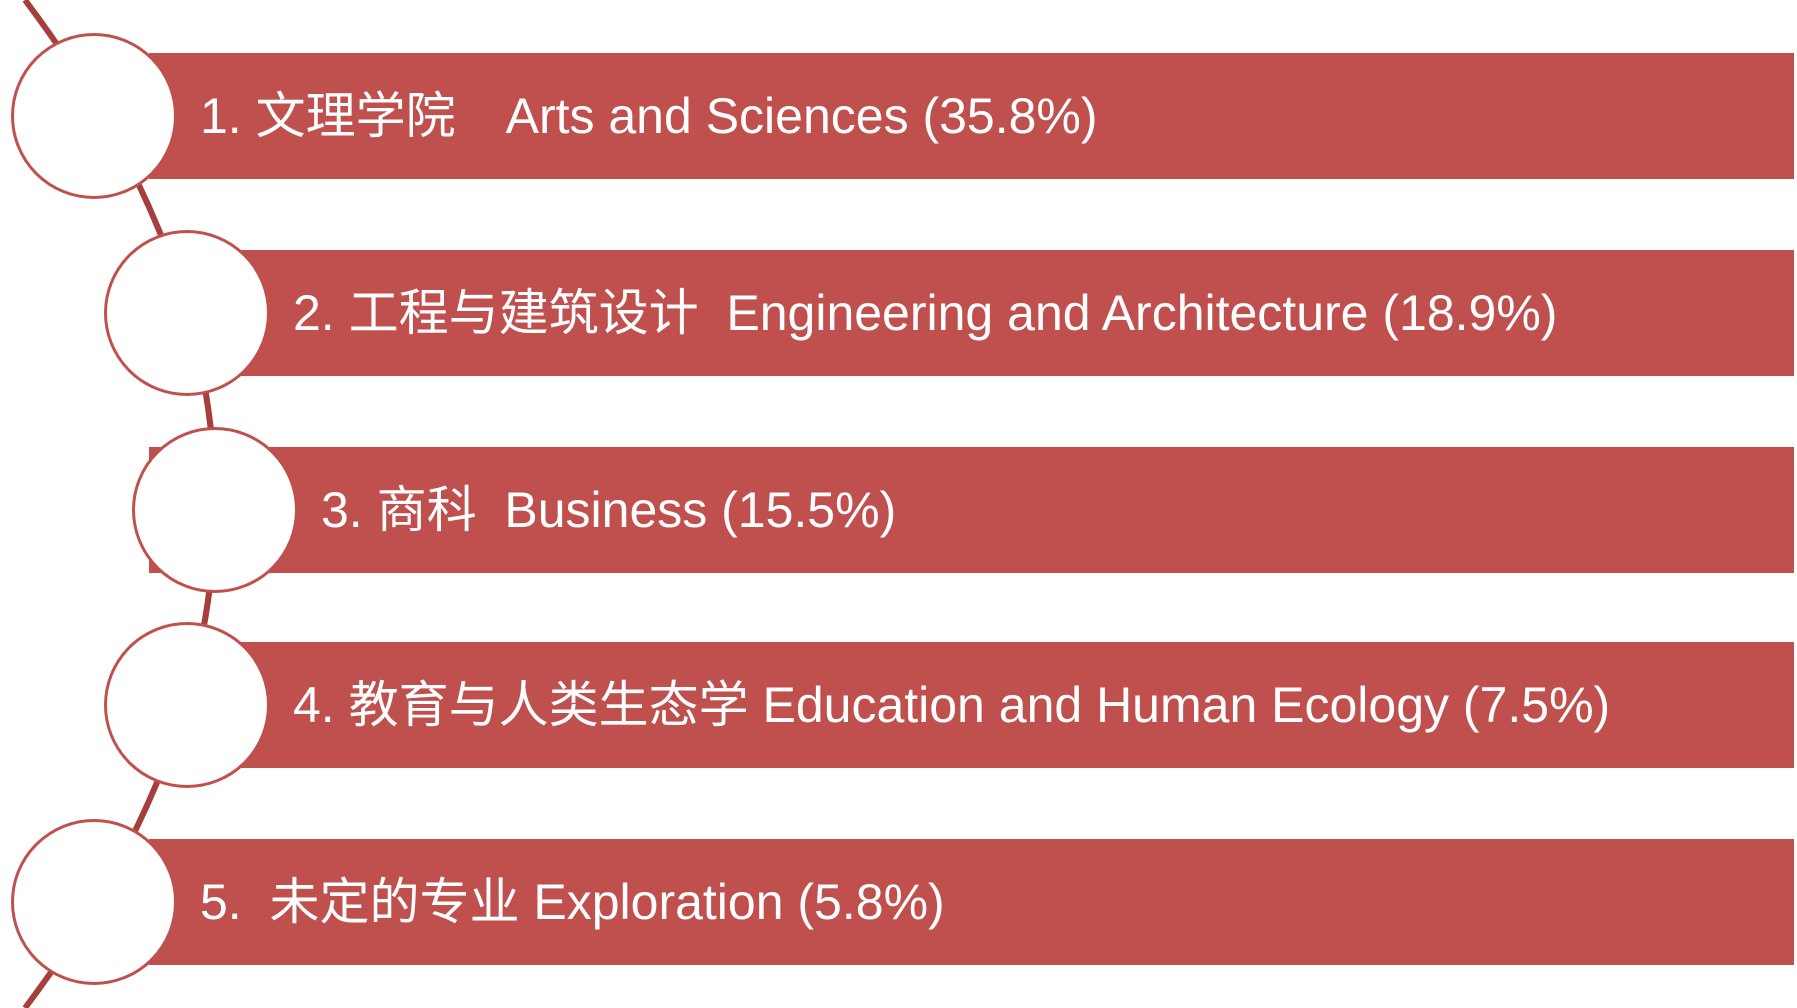 The height and width of the screenshot is (1008, 1797). I want to click on item-label: 1. 文理学院 Arts and Sciences (35.8%), so click(649, 116).